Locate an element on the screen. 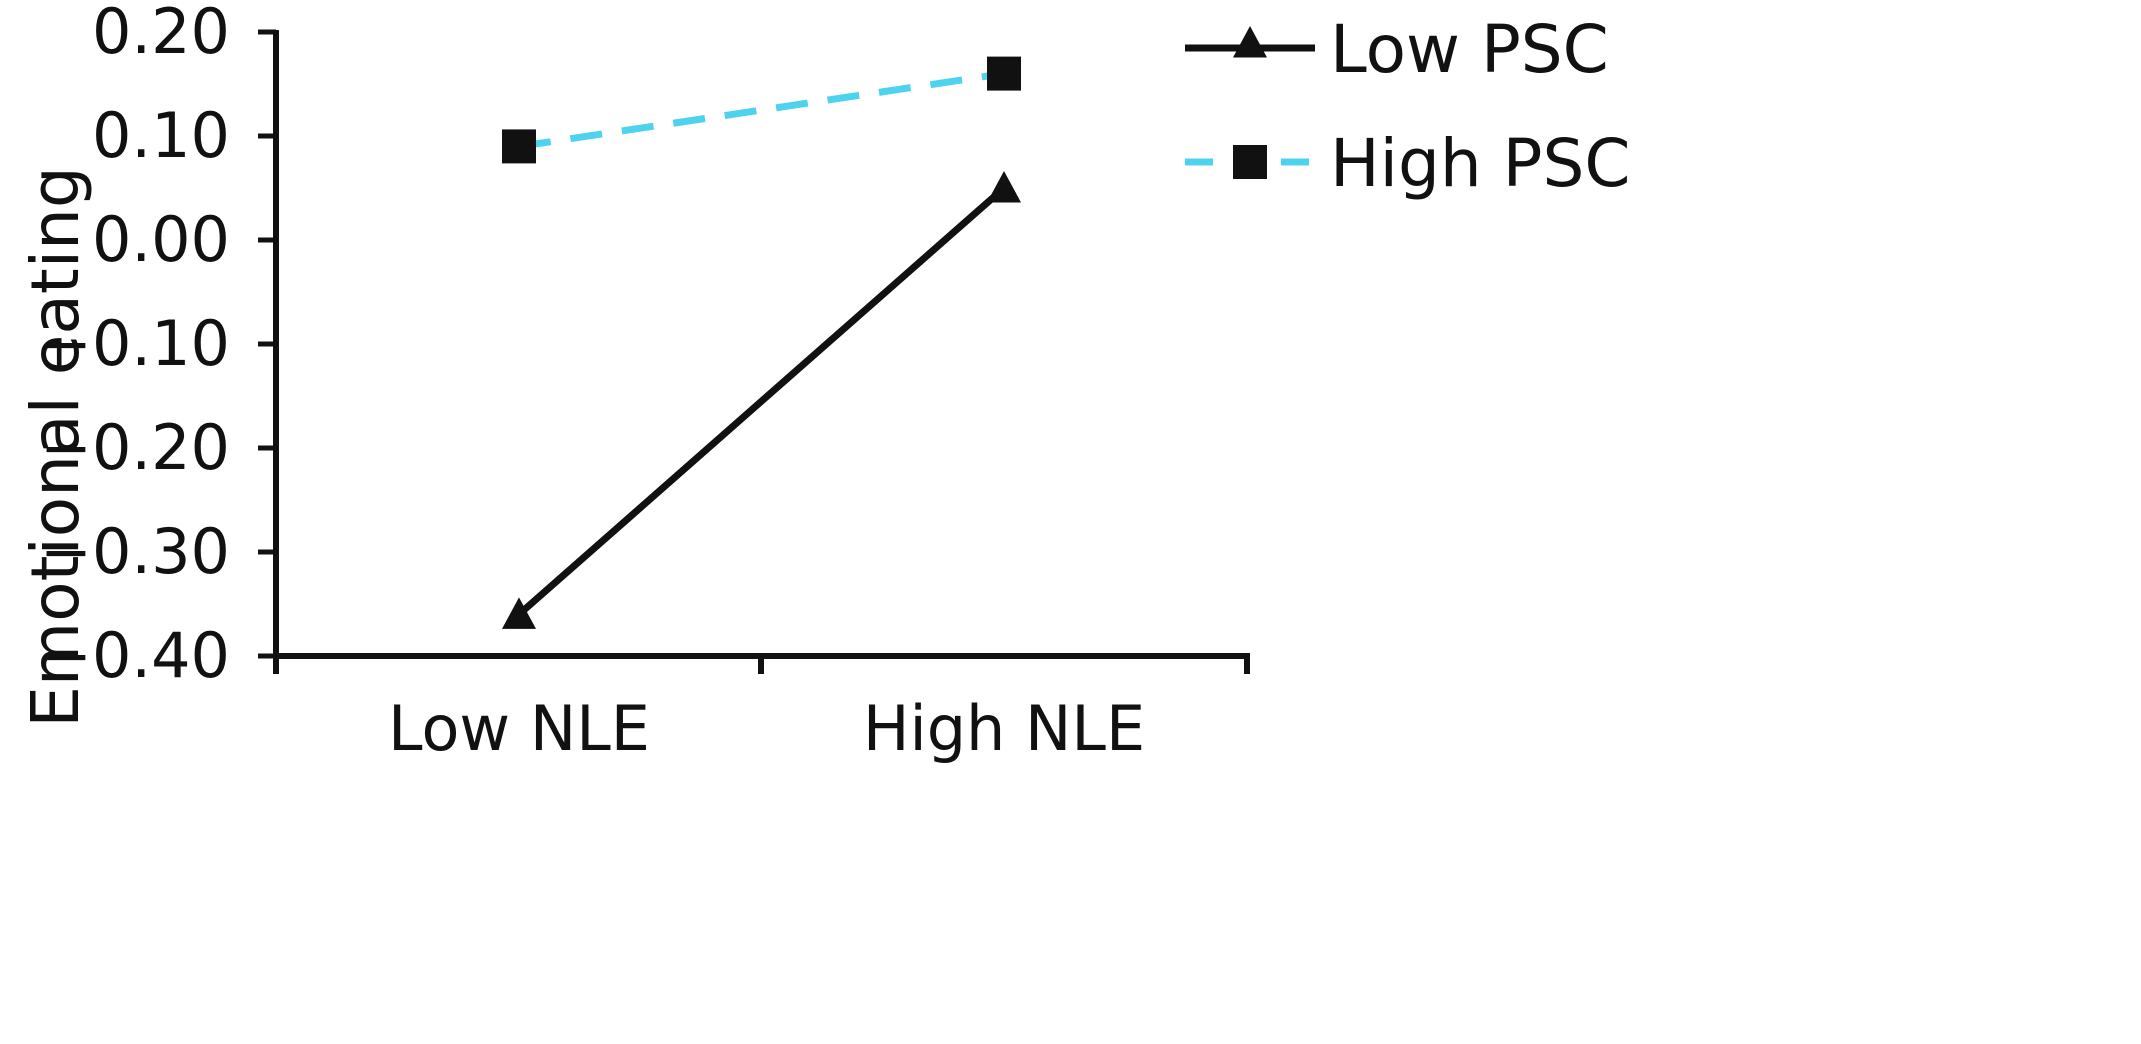 This screenshot has width=2141, height=1044. legend: Low PSC High PSC is located at coordinates (1407, 106).